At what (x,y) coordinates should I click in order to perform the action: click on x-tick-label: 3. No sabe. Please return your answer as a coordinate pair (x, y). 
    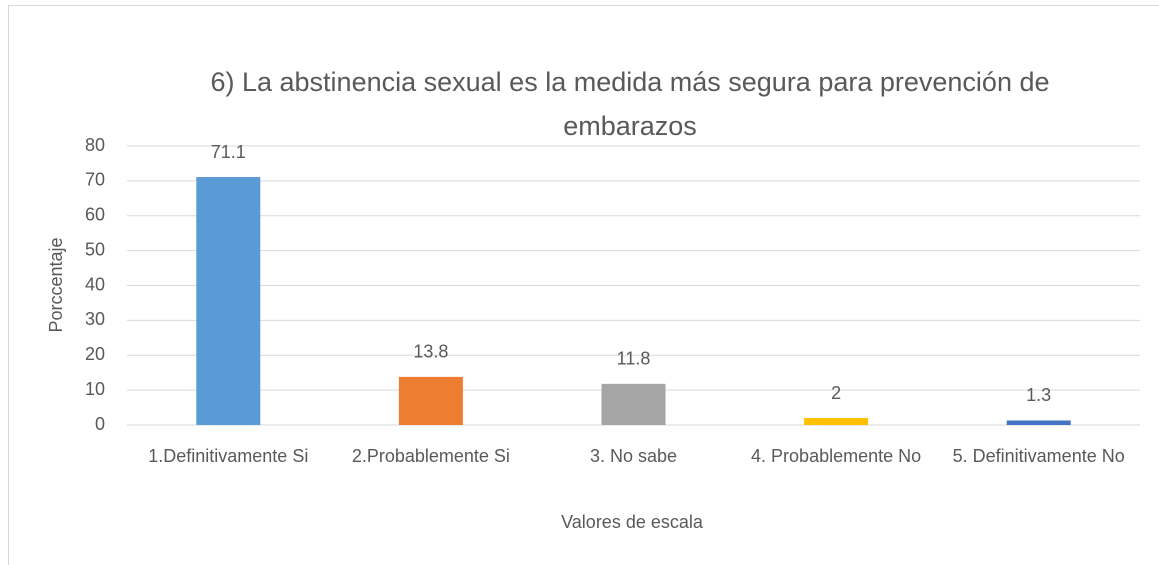
    Looking at the image, I should click on (633, 456).